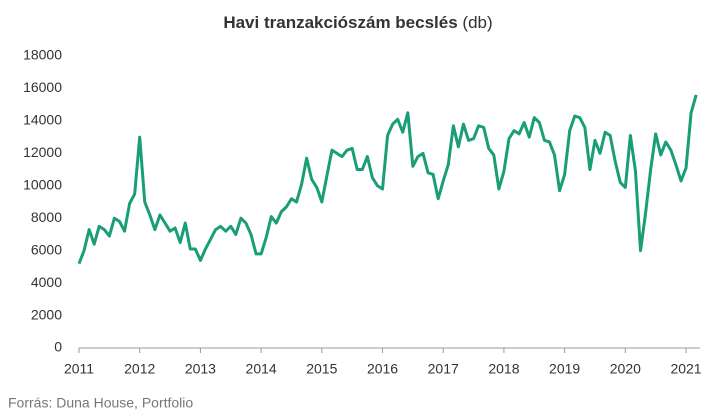 This screenshot has width=718, height=417. I want to click on chart-title: Havi tranzakciószám becslés, so click(340, 22).